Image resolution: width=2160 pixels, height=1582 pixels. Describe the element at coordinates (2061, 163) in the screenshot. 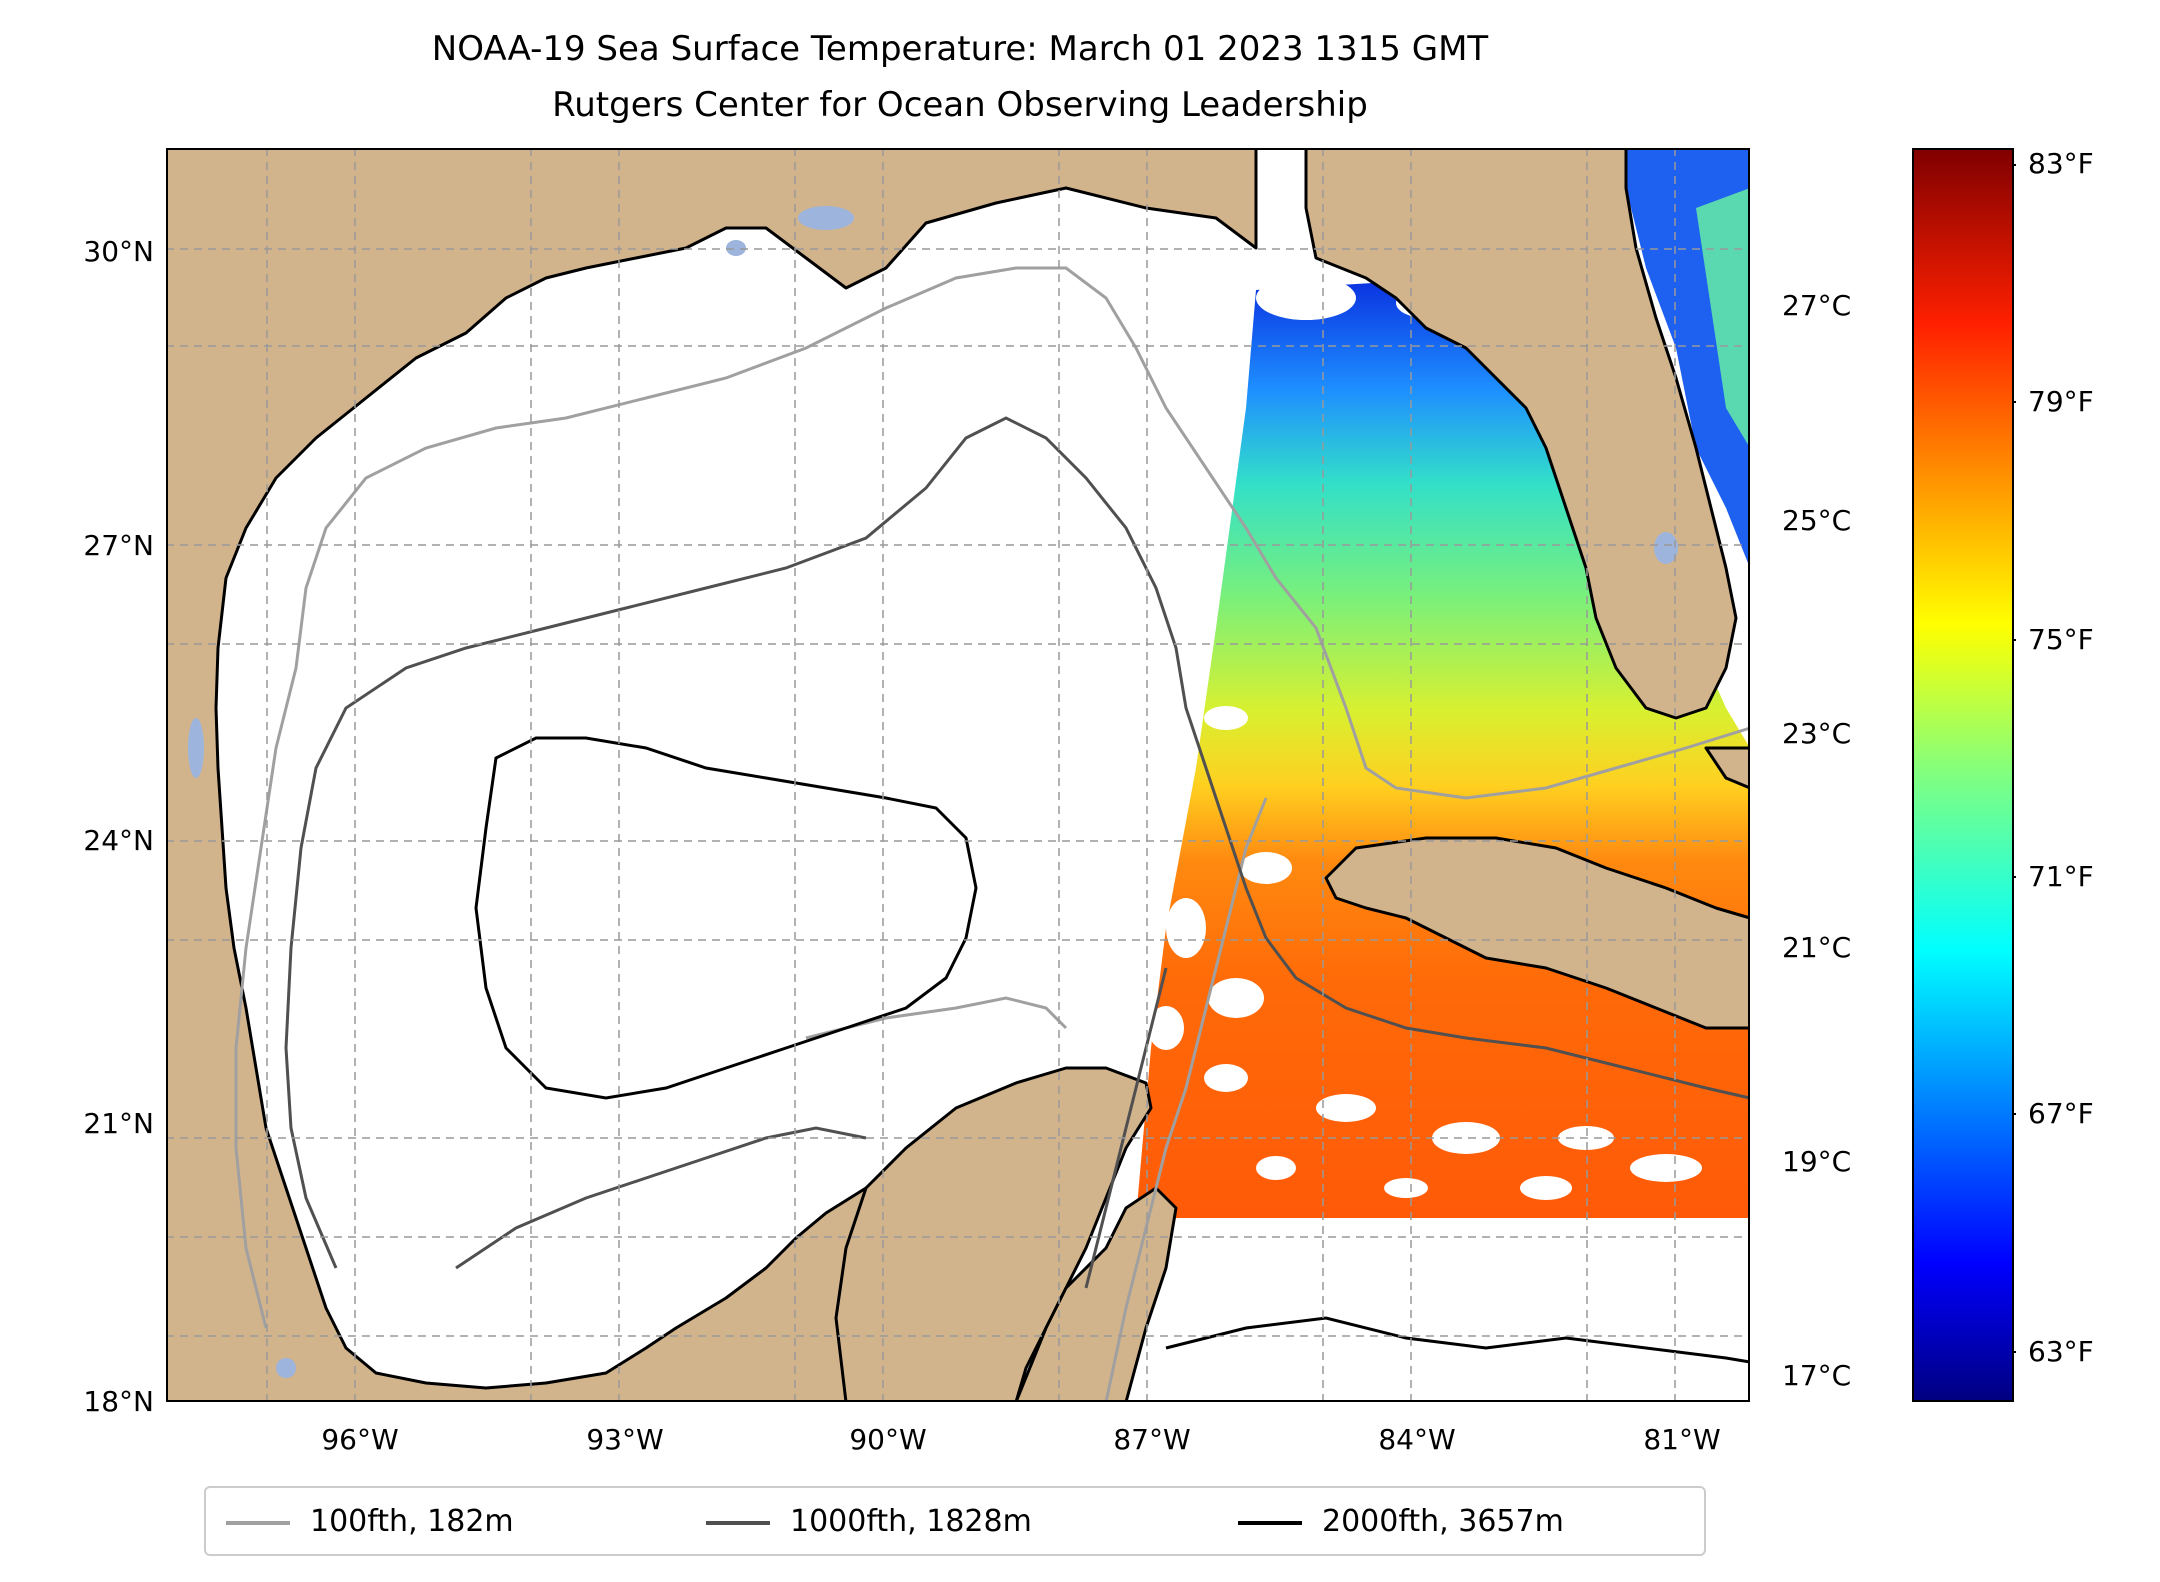

I see `fahrenheit-tick-83: 83°F` at that location.